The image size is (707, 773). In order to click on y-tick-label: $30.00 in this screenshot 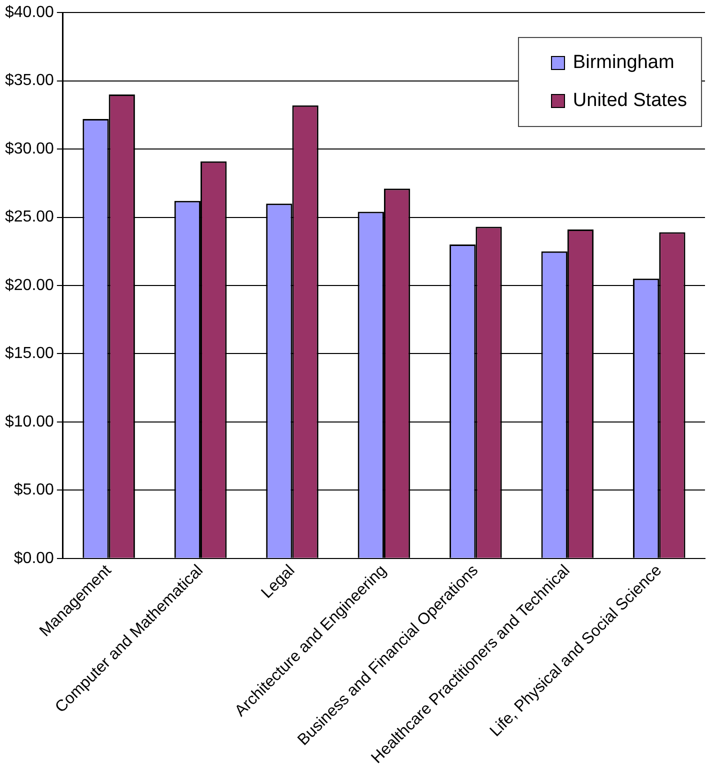, I will do `click(29, 149)`.